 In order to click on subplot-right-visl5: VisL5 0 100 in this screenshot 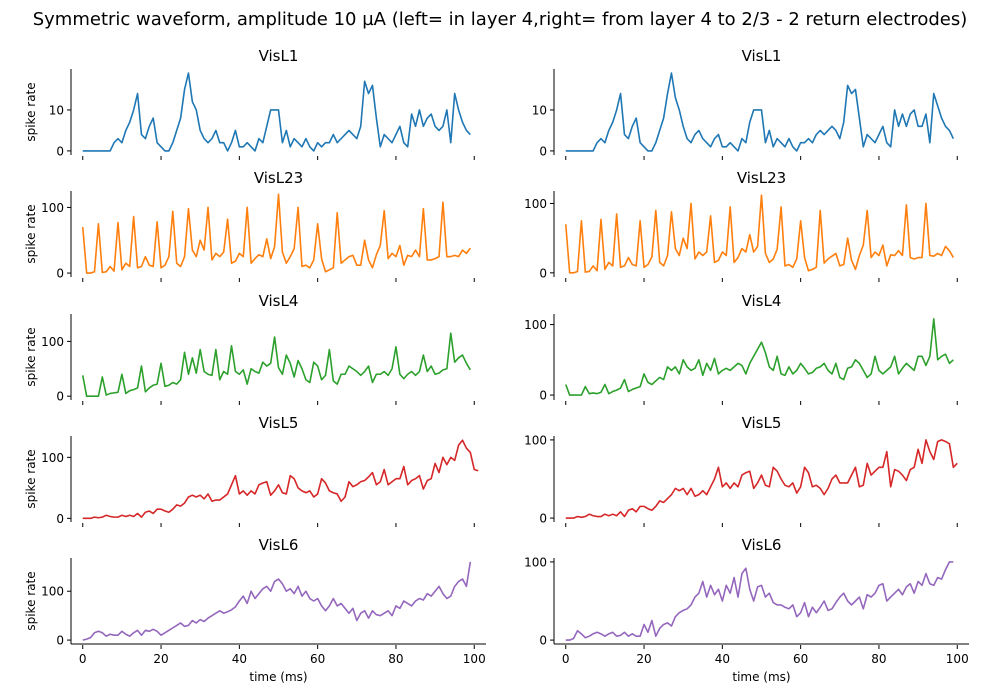, I will do `click(741, 470)`.